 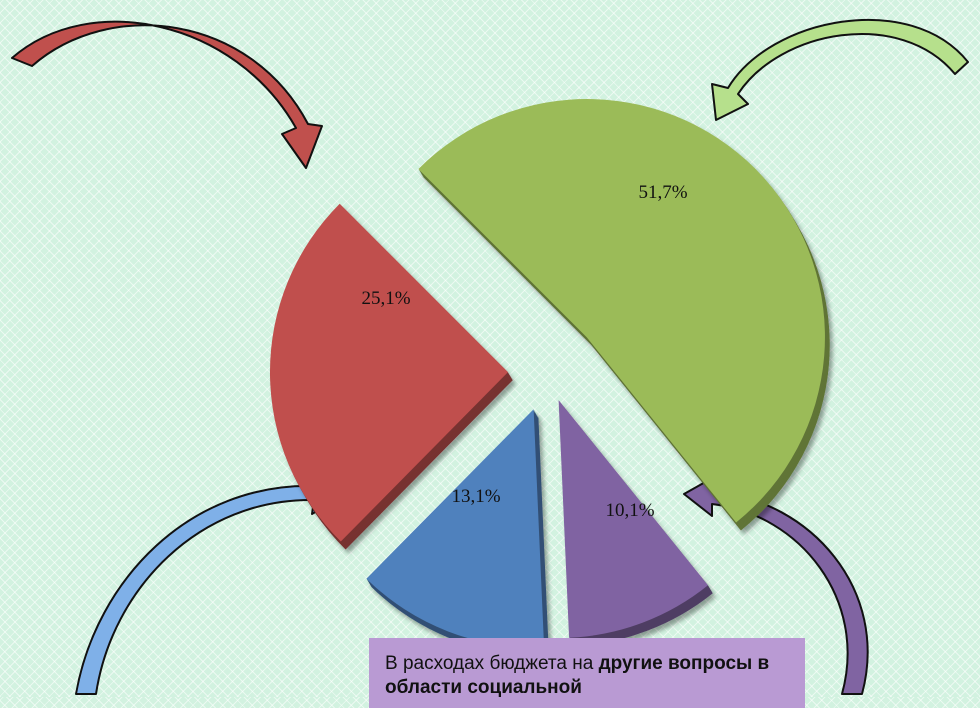 What do you see at coordinates (662, 192) in the screenshot?
I see `slice-label-1: 51,7%` at bounding box center [662, 192].